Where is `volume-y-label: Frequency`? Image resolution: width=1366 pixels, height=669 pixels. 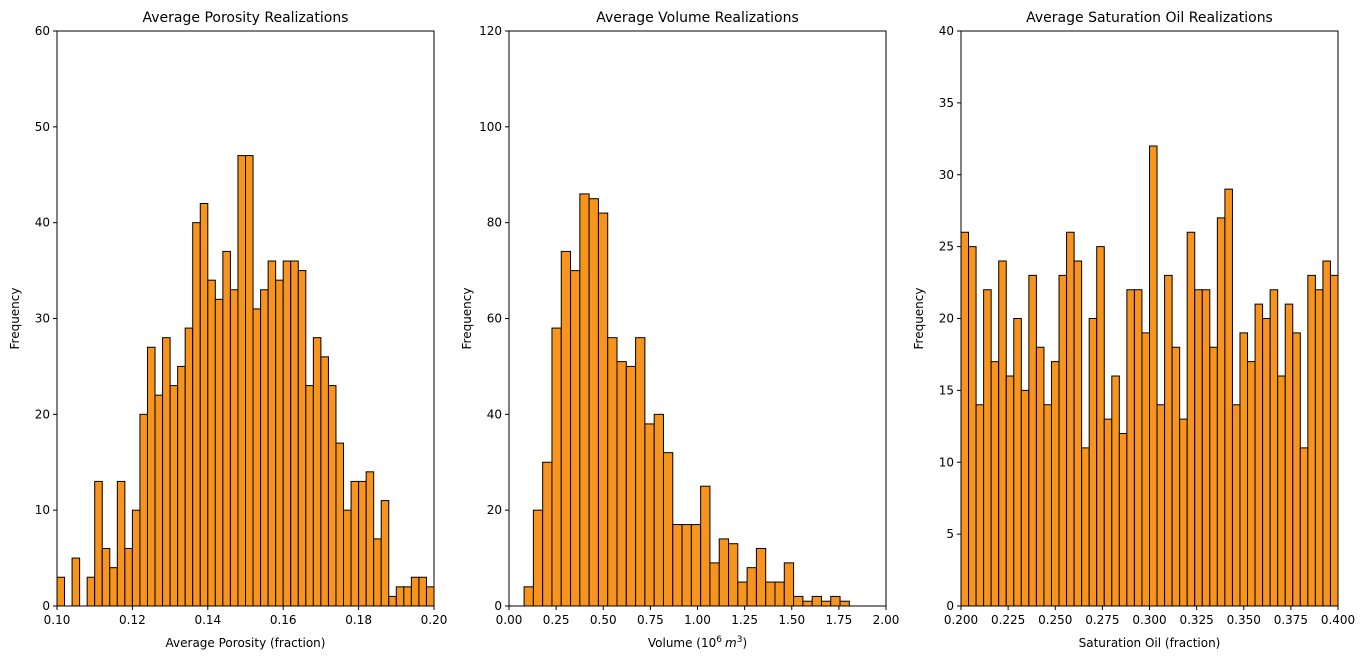 volume-y-label: Frequency is located at coordinates (467, 319).